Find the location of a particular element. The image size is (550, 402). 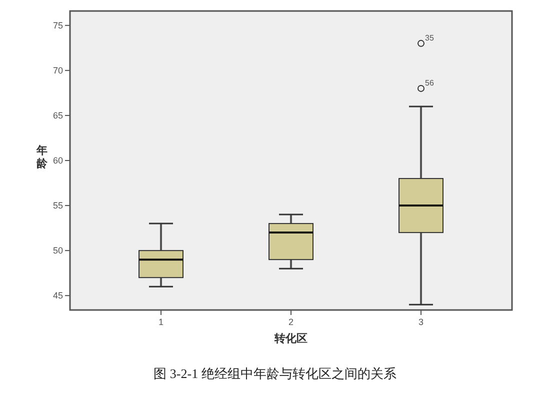

y-tick-label: 55 is located at coordinates (57, 205).